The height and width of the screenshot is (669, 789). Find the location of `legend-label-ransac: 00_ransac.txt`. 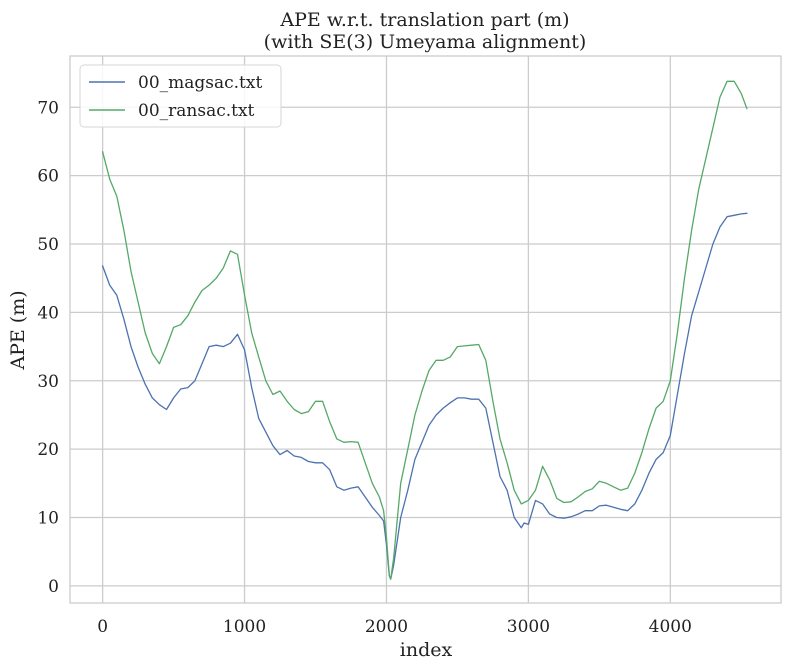

legend-label-ransac: 00_ransac.txt is located at coordinates (196, 111).